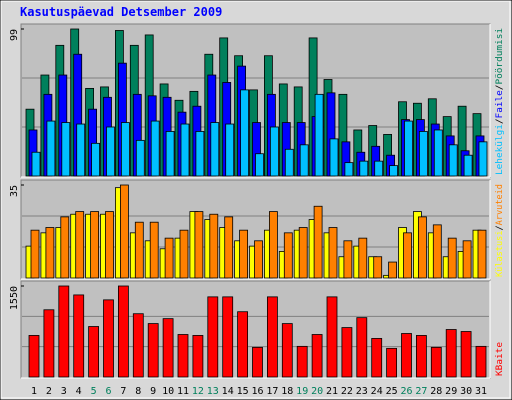  Describe the element at coordinates (436, 391) in the screenshot. I see `x-tick-label: 28` at that location.